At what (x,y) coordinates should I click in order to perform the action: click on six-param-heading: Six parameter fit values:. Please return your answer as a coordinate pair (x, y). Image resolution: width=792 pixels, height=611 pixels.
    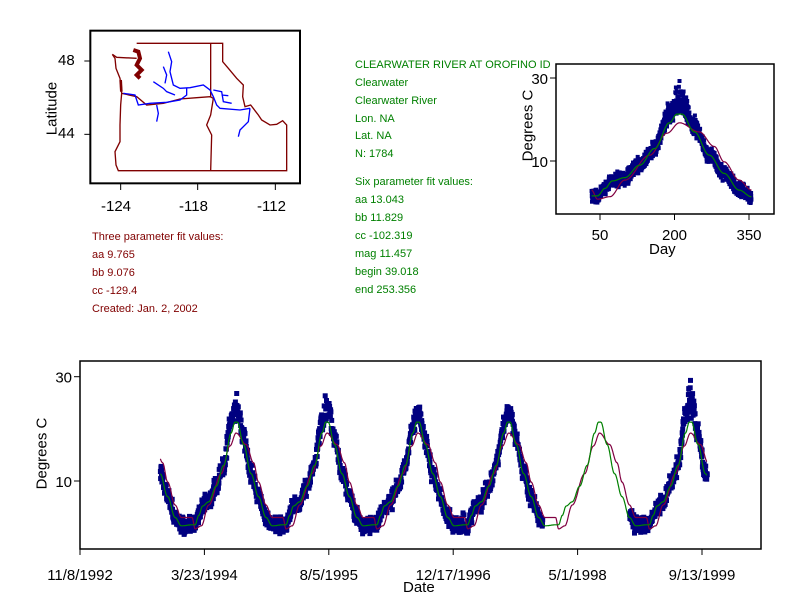
    Looking at the image, I should click on (414, 182).